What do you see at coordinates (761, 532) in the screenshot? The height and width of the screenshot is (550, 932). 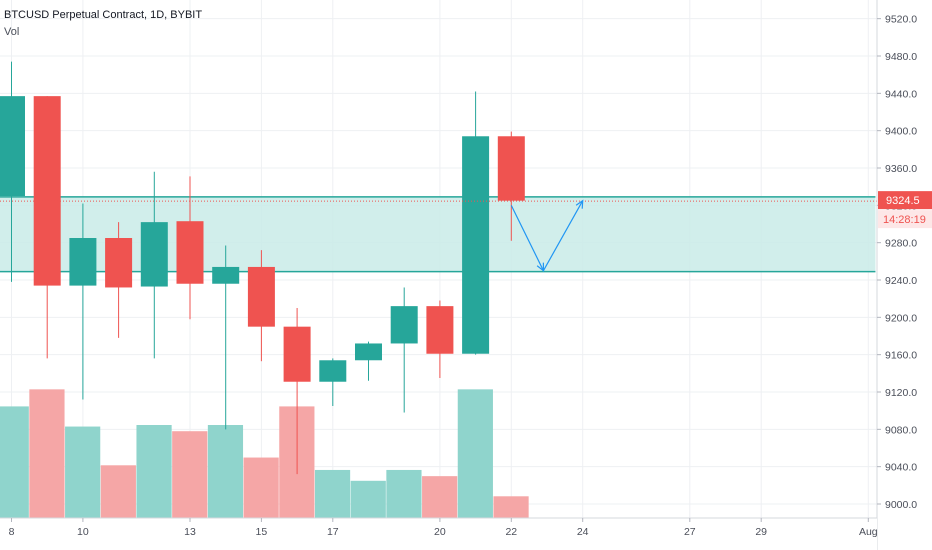 I see `time-tick-label: 29` at bounding box center [761, 532].